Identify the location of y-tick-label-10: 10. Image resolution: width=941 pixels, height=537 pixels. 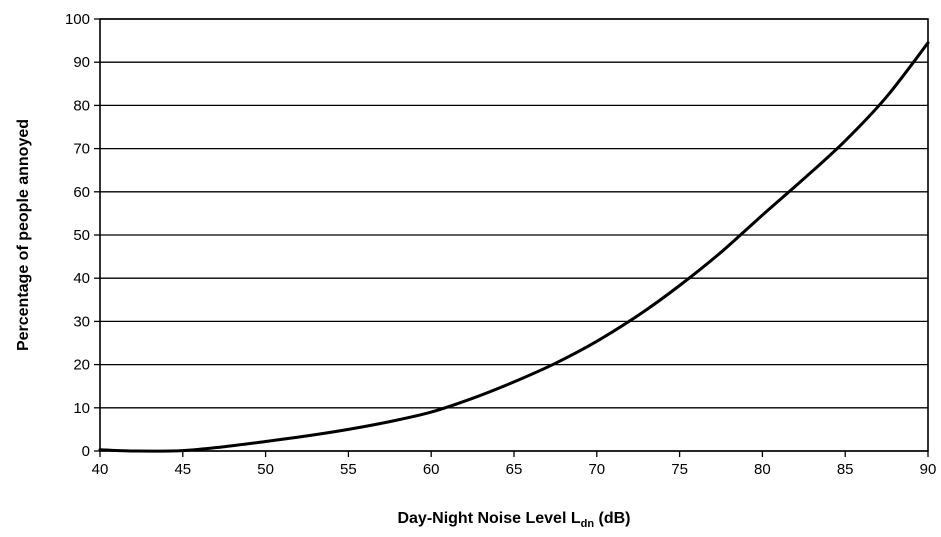
(81, 408).